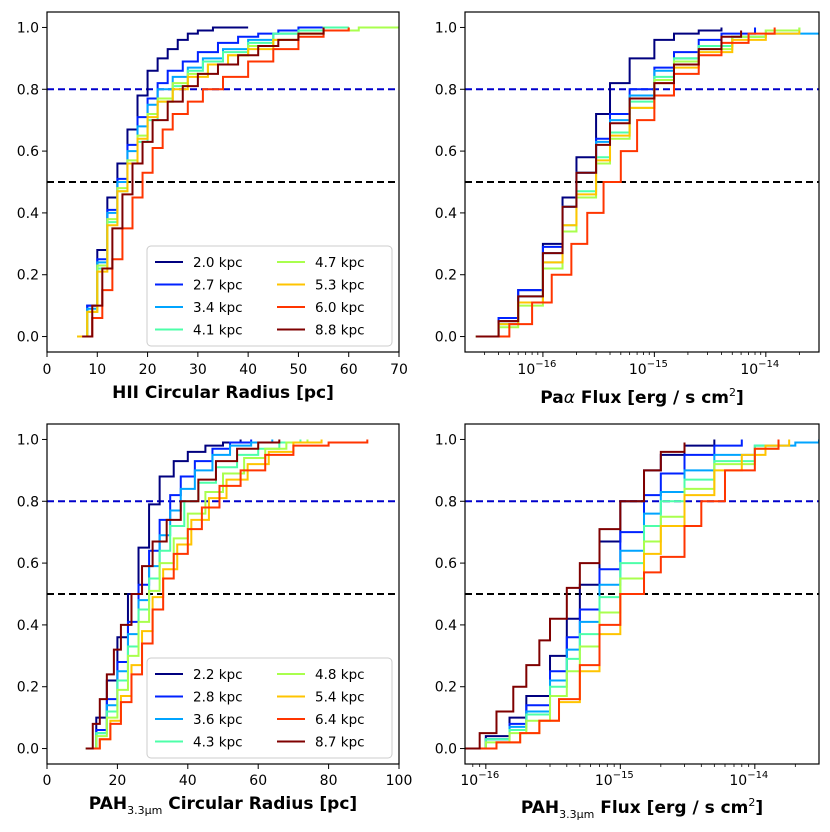 The height and width of the screenshot is (832, 830). Describe the element at coordinates (299, 370) in the screenshot. I see `x-tick-label: 50` at that location.